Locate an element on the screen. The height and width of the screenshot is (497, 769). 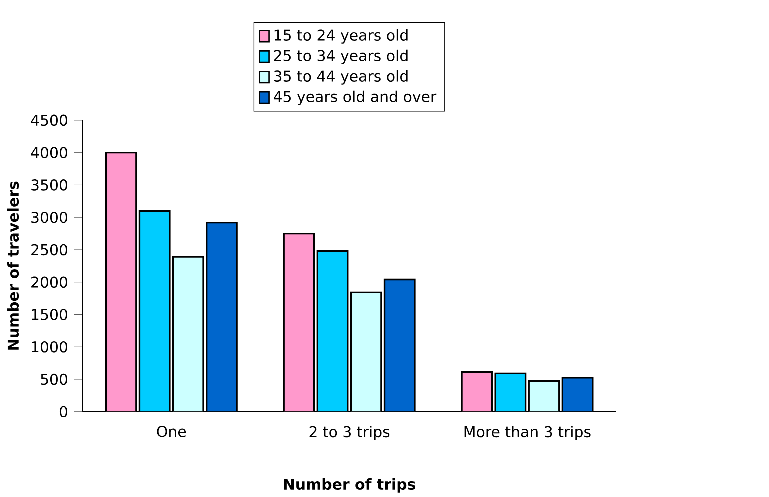
legend-label: 25 to 34 years old is located at coordinates (341, 57).